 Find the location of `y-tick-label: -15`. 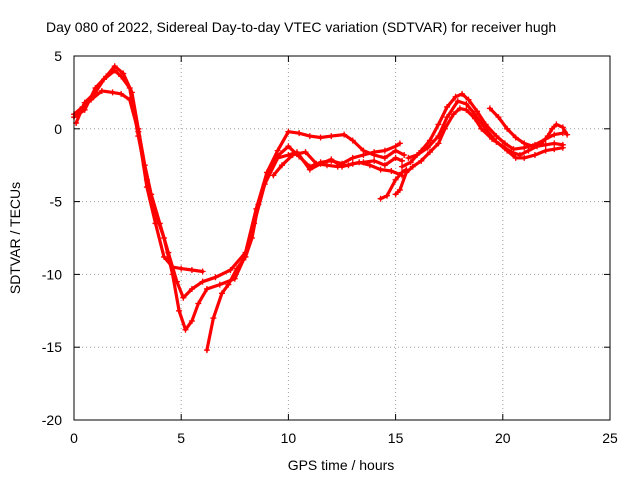

y-tick-label: -15 is located at coordinates (52, 347).